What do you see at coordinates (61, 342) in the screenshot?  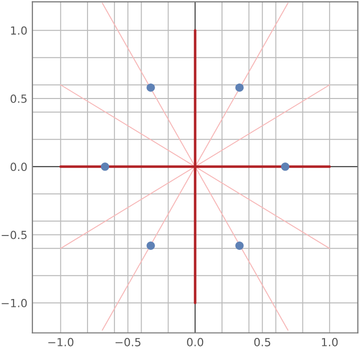 I see `x-tick-label: −1.0` at bounding box center [61, 342].